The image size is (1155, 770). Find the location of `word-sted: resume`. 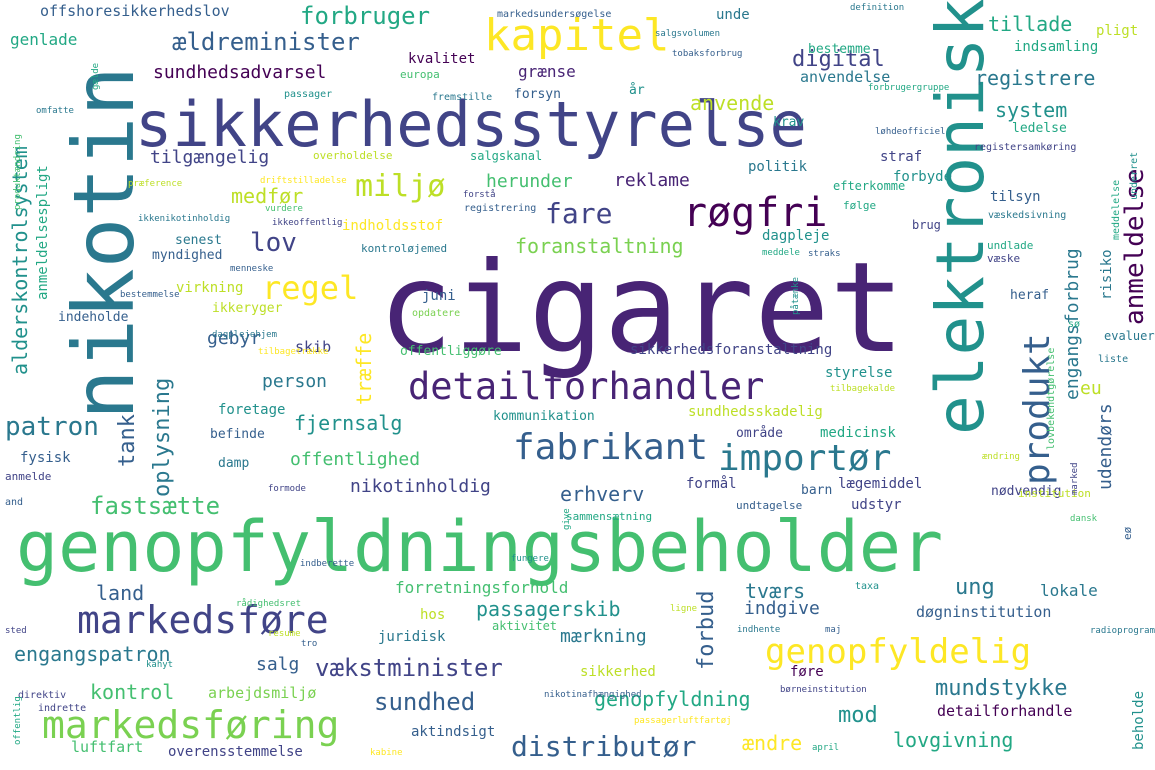

word-sted: resume is located at coordinates (284, 634).